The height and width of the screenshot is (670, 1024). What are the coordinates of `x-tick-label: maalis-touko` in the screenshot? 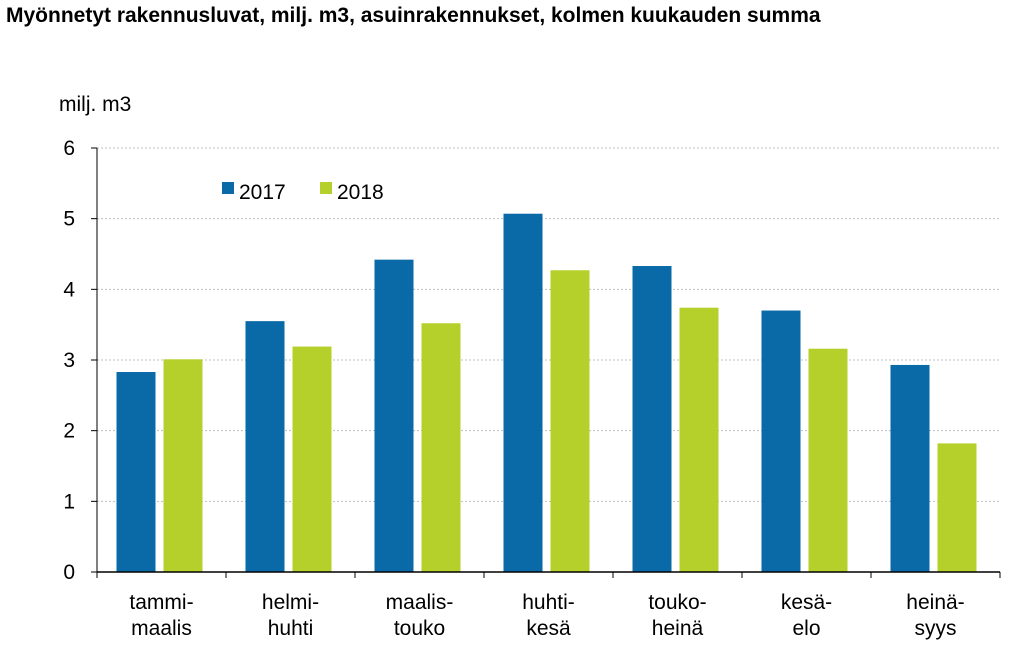 It's located at (420, 615).